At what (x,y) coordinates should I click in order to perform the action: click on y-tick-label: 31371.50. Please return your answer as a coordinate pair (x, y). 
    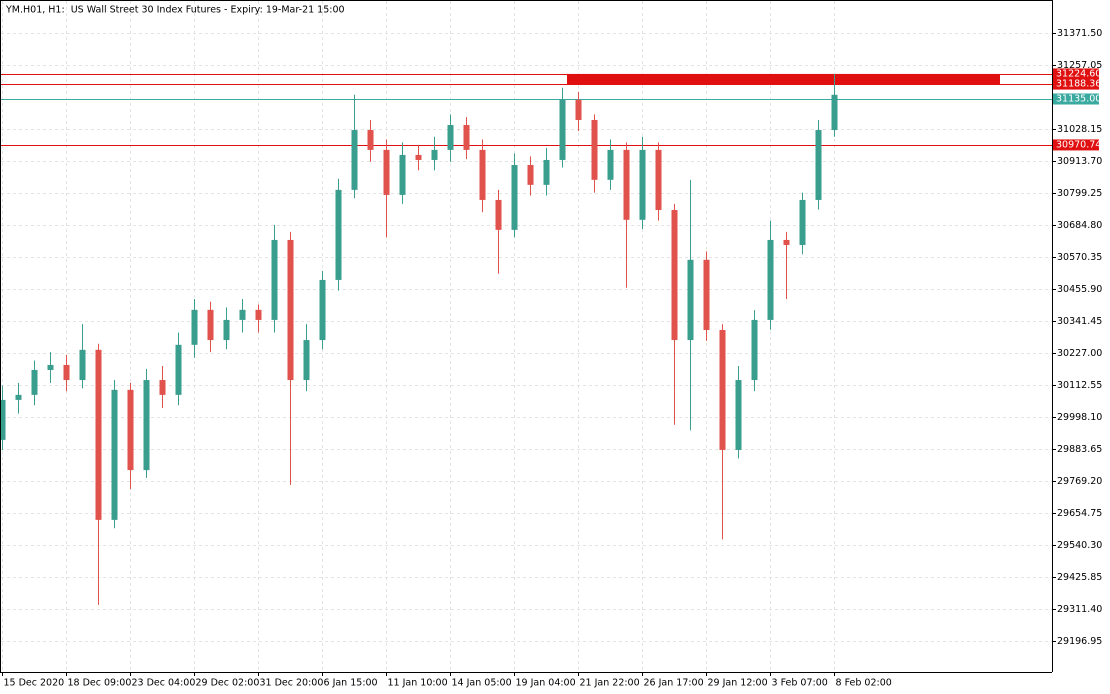
    Looking at the image, I should click on (1079, 33).